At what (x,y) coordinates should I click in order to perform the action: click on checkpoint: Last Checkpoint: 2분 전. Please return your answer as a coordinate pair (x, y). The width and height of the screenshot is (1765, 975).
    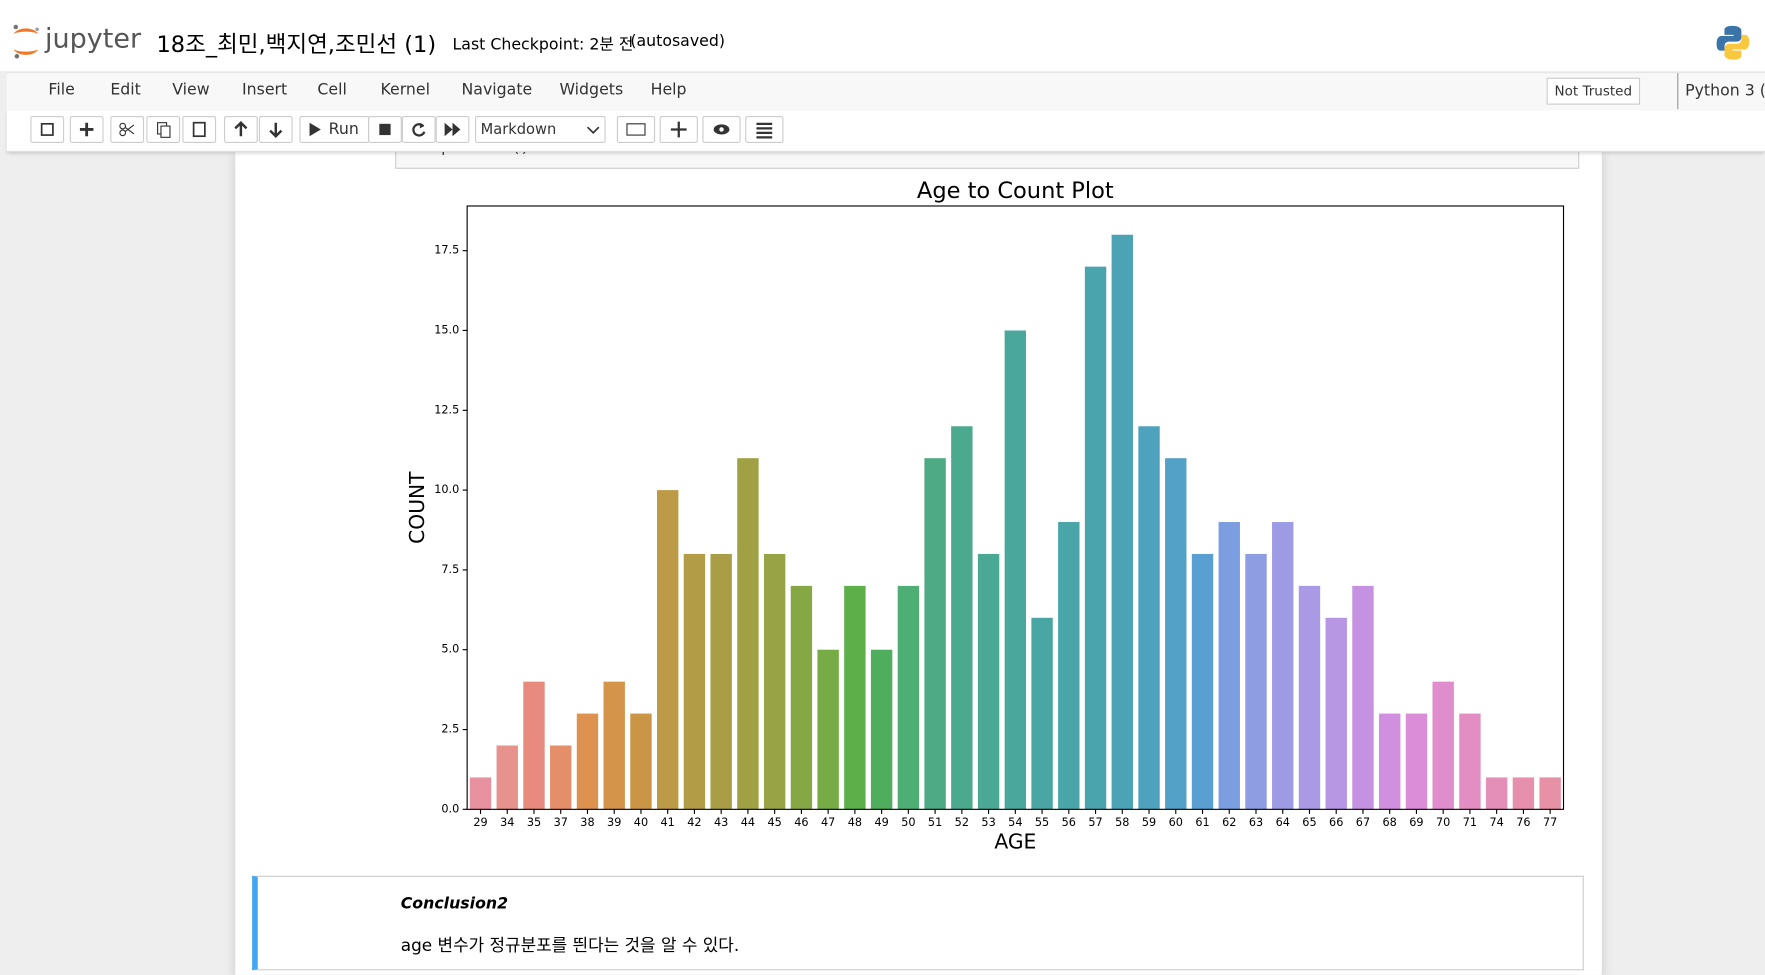
    Looking at the image, I should click on (543, 45).